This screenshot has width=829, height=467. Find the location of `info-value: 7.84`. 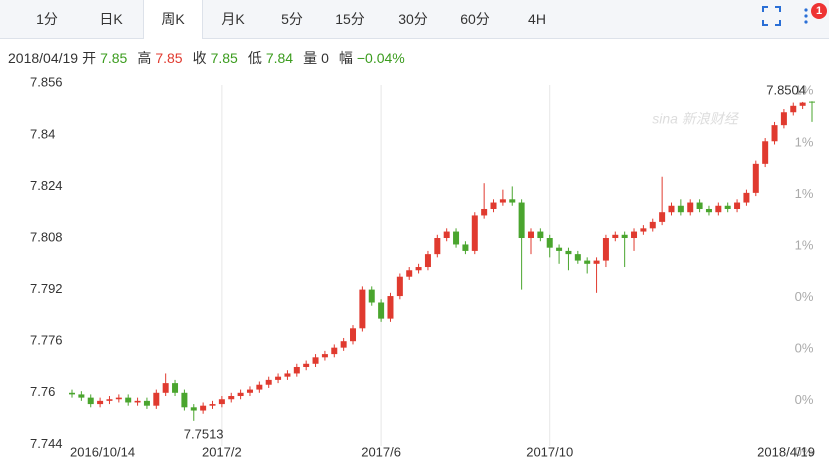

info-value: 7.84 is located at coordinates (279, 58).